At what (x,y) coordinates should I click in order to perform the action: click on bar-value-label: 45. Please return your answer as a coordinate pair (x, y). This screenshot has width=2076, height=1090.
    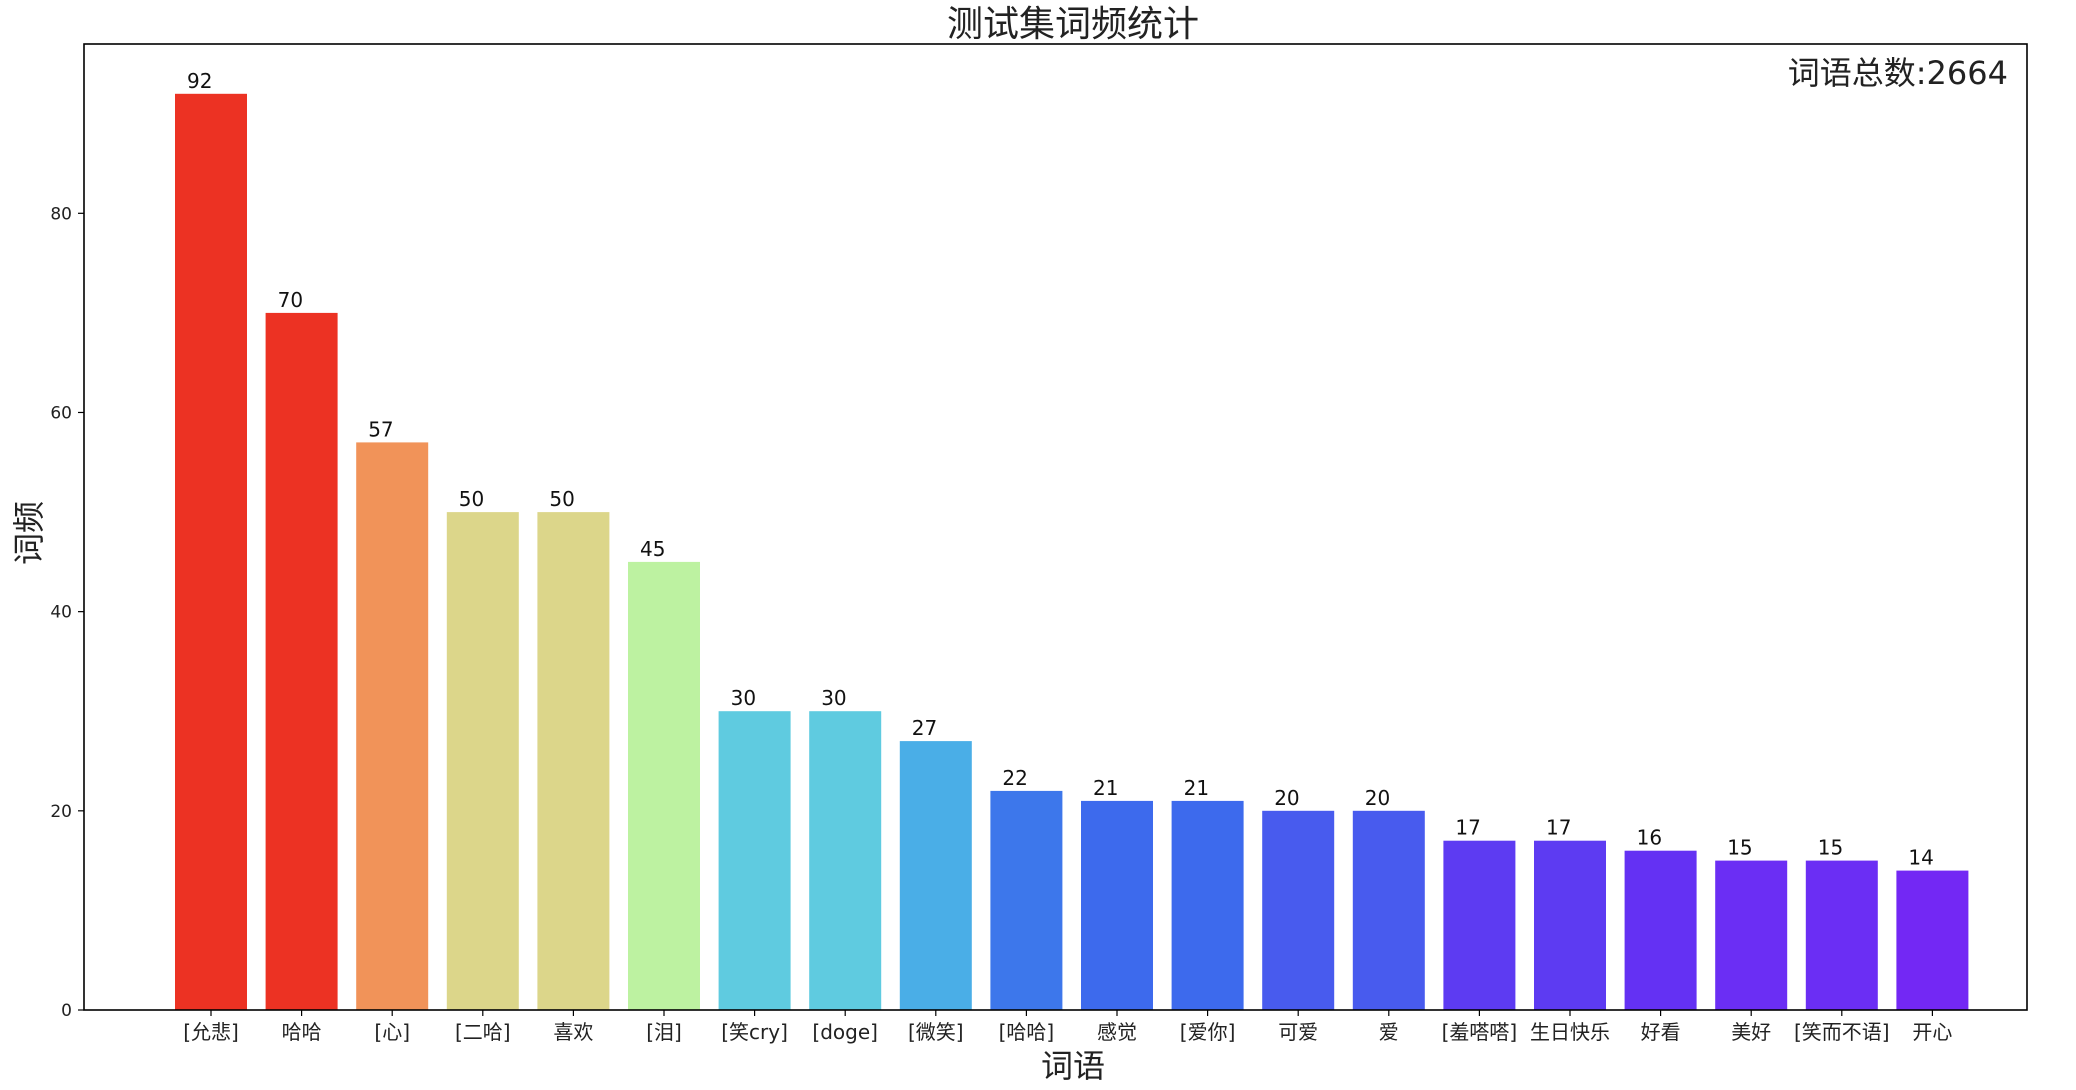
    Looking at the image, I should click on (652, 549).